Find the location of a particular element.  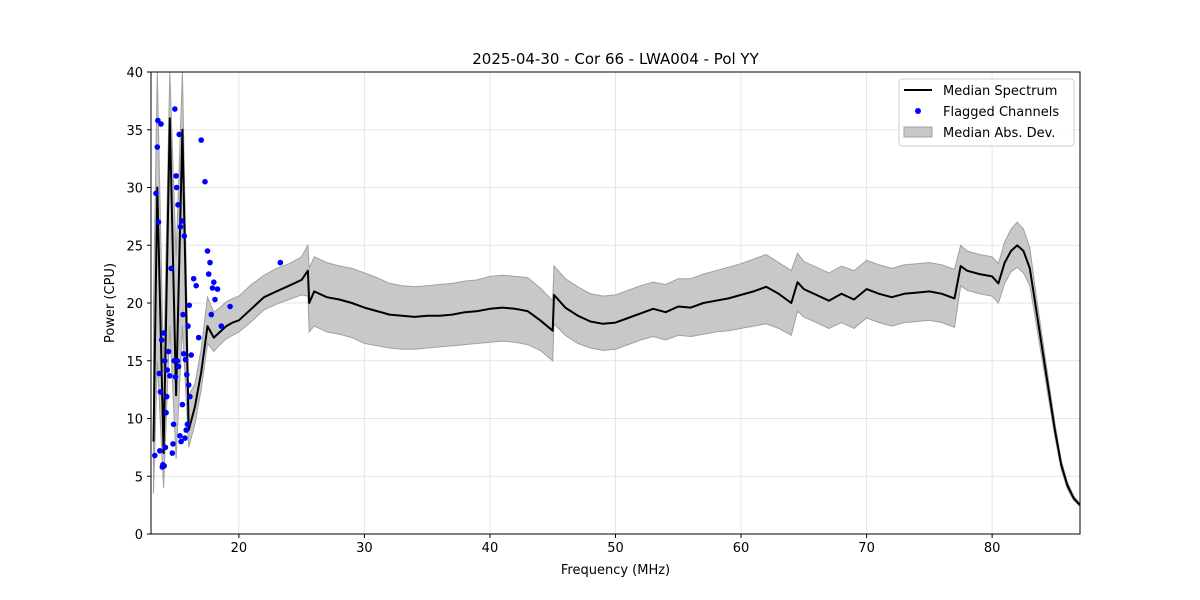

y-axis-ticks: 0 5 10 15 20 25 30 35 40 is located at coordinates (138, 304).